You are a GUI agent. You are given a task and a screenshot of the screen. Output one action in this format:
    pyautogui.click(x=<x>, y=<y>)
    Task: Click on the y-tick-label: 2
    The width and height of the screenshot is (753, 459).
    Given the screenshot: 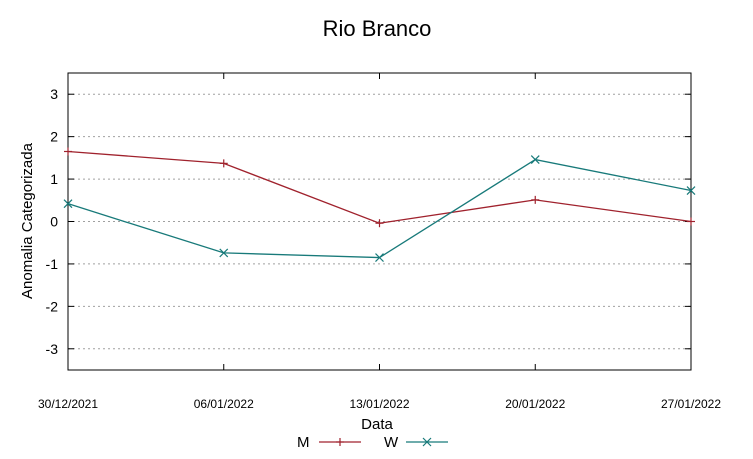 What is the action you would take?
    pyautogui.click(x=54, y=137)
    